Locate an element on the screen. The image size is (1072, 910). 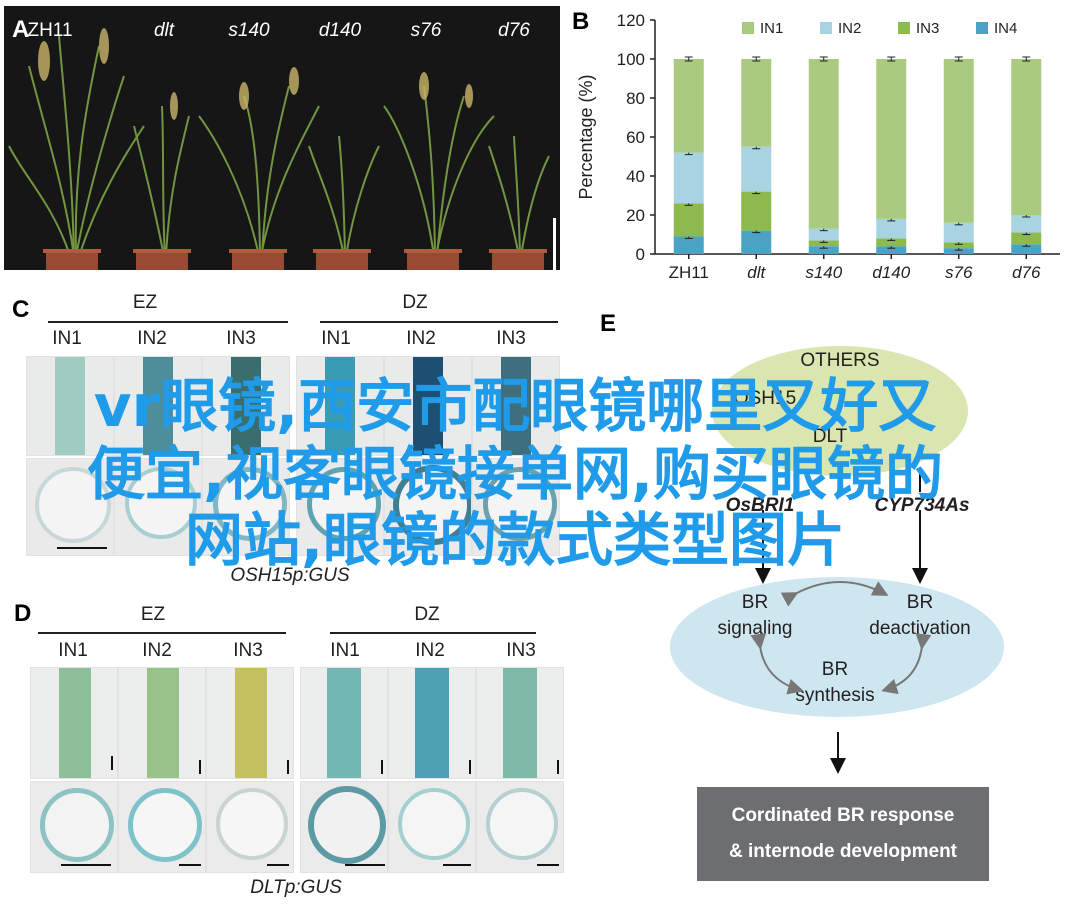
y-tick-label: 120 is located at coordinates (631, 20).